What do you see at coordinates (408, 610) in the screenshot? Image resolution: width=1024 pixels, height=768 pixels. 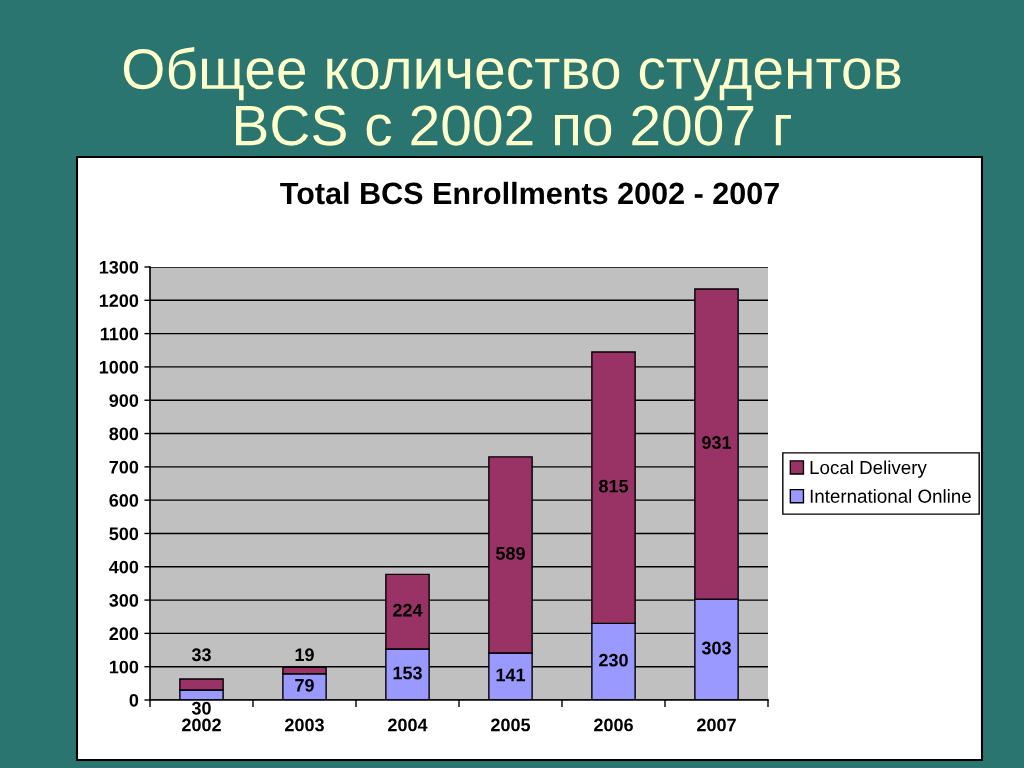 I see `data-label: 224` at bounding box center [408, 610].